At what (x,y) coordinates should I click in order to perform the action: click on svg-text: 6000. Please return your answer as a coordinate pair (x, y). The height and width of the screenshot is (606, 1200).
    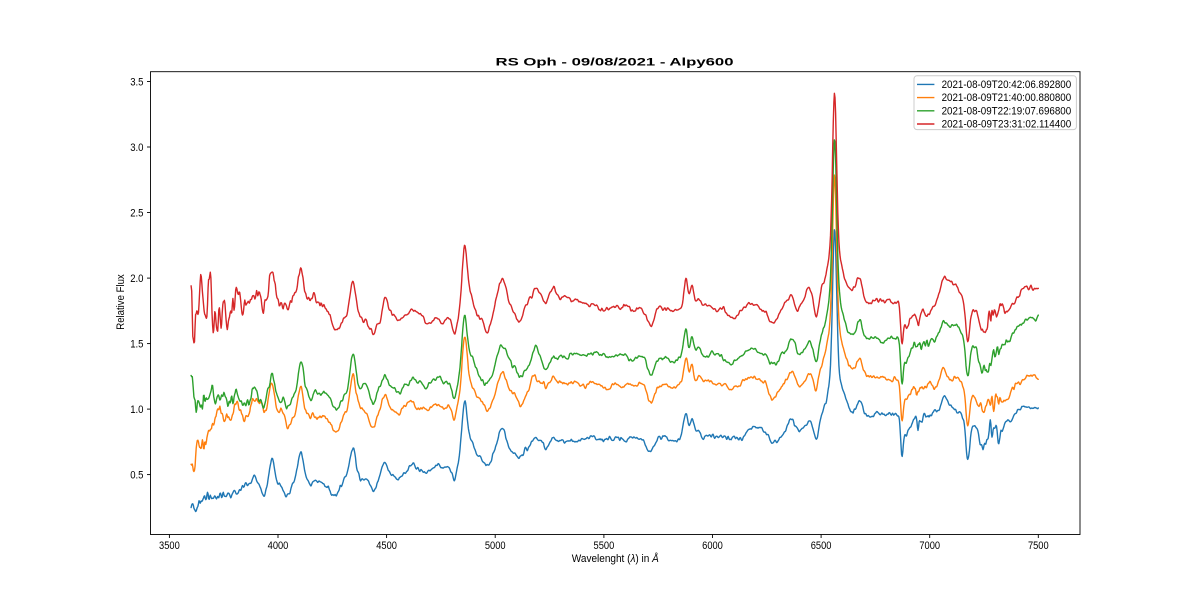
    Looking at the image, I should click on (712, 546).